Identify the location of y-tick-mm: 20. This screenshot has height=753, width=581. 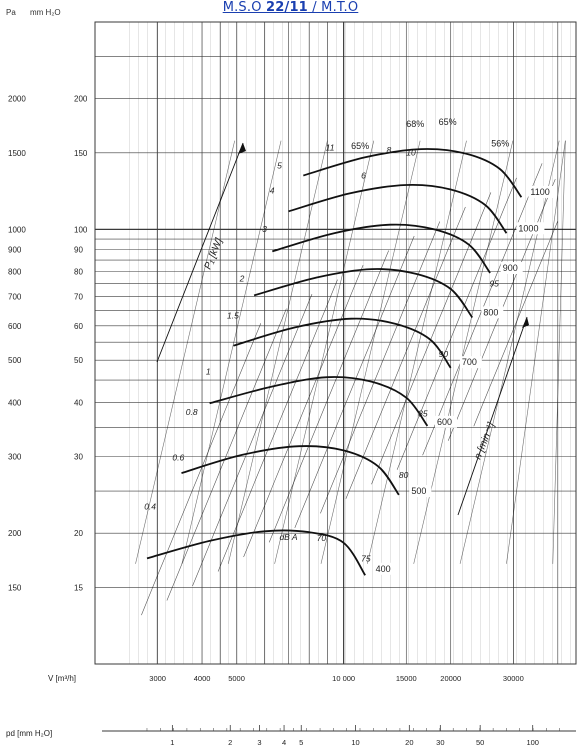
(78, 533).